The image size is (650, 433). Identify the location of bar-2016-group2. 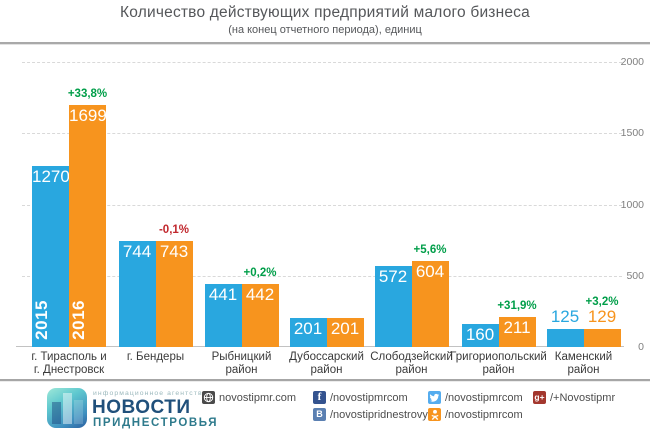
(174, 294).